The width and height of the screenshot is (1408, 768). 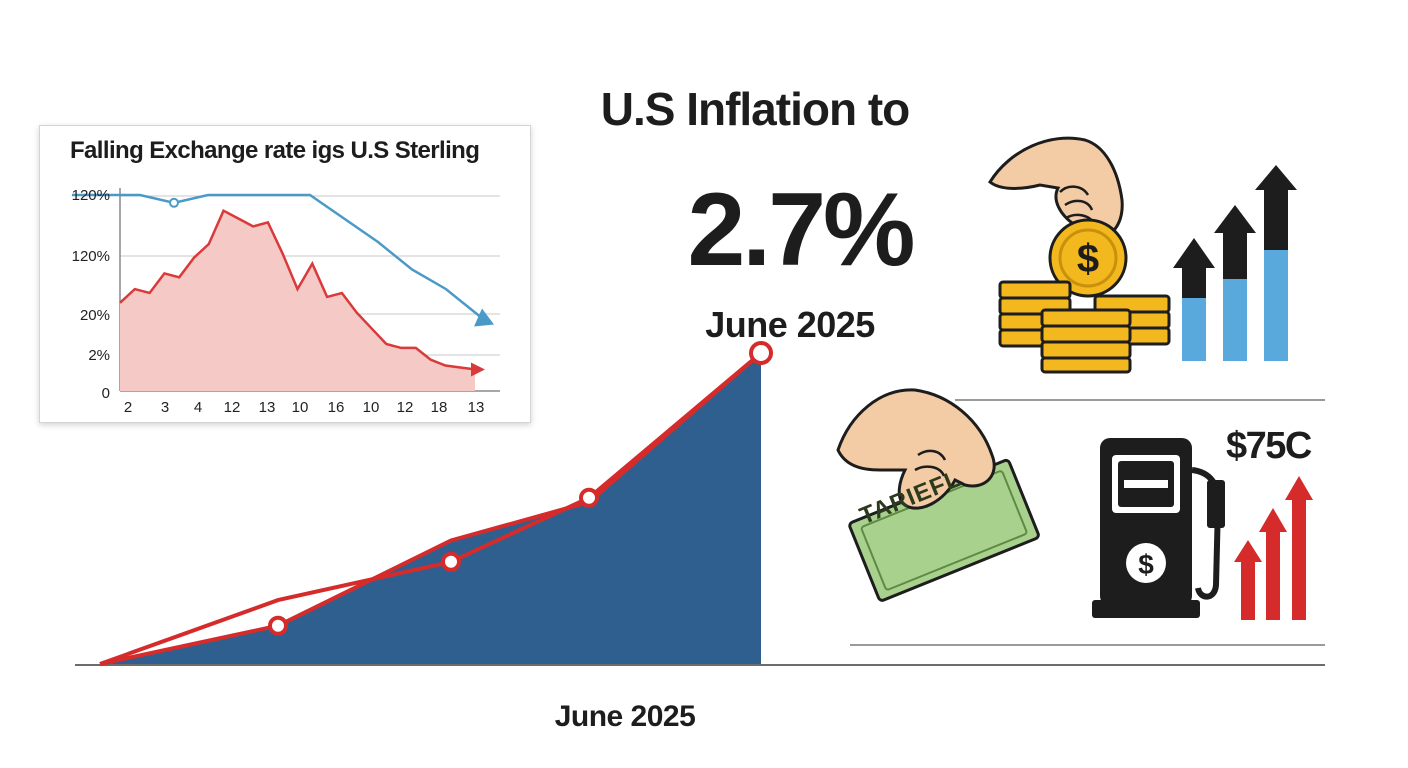 I want to click on headline-inflation-value: 2.7%, so click(x=801, y=230).